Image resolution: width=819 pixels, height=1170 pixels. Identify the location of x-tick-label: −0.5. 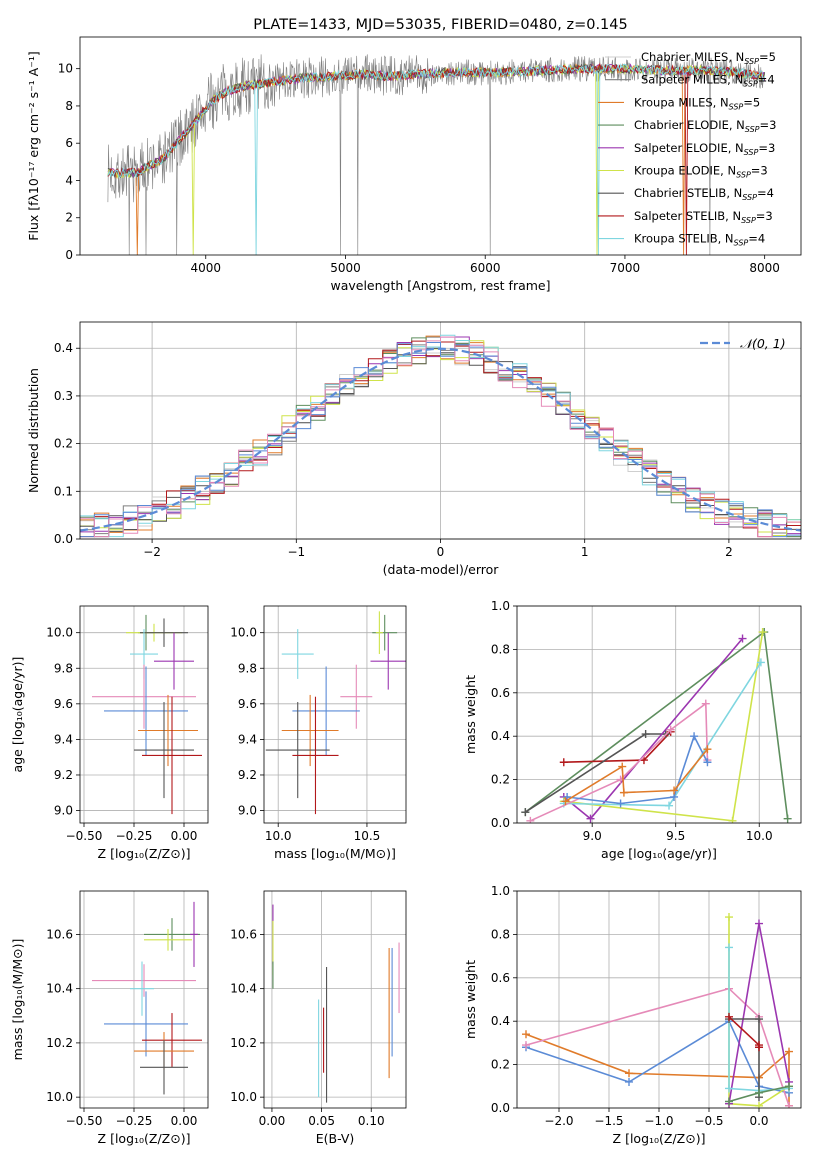
(708, 1121).